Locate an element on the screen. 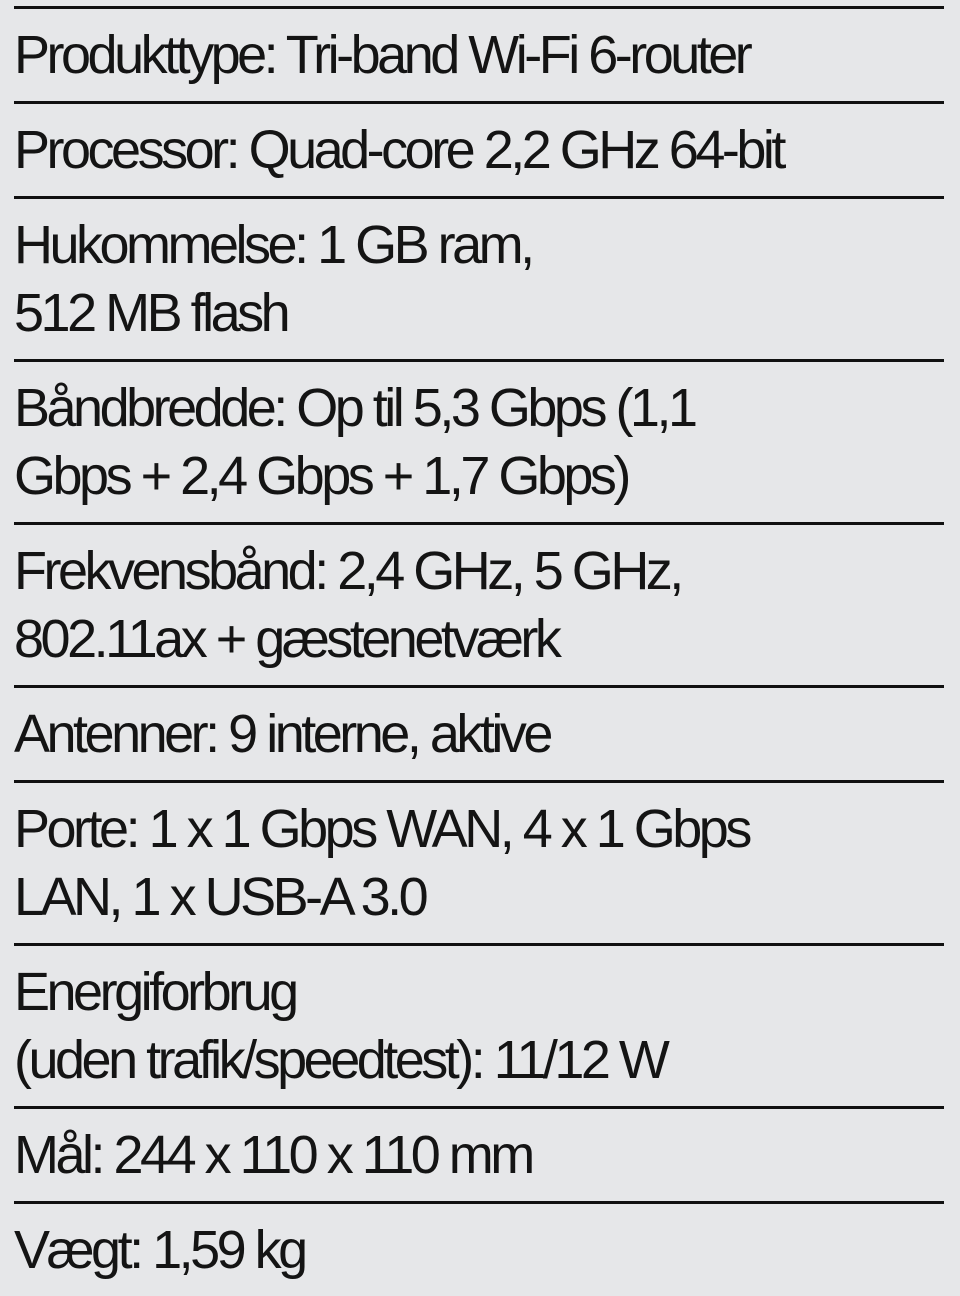 This screenshot has height=1296, width=960. spec-row: Hukommelse: 1 GB ram, 512 MB flash is located at coordinates (479, 279).